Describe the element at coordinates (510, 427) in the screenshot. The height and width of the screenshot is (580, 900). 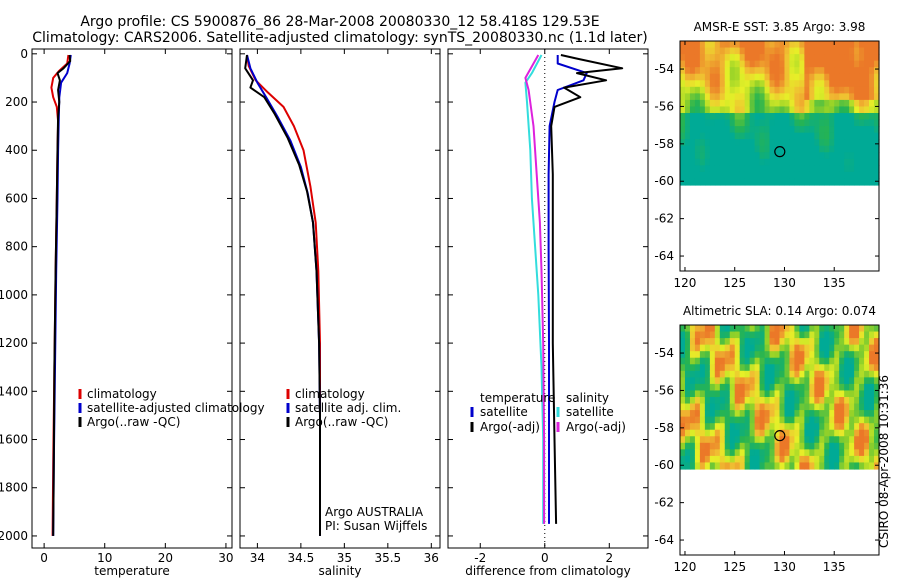
I see `difference-legend-label: Argo(-adj)` at that location.